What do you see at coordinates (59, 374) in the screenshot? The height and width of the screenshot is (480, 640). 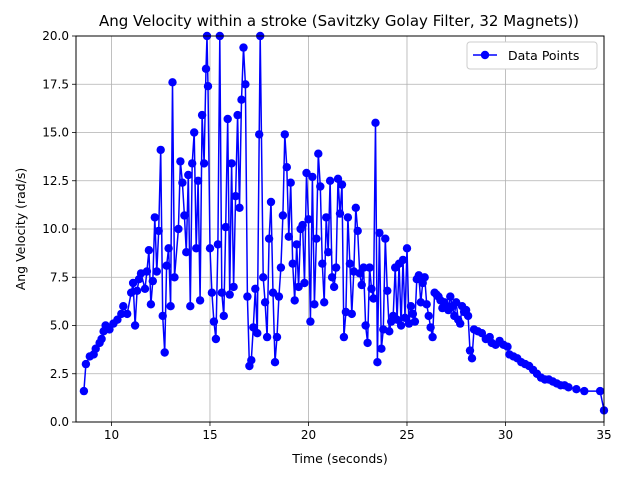 I see `y-tick-label: 2.5` at bounding box center [59, 374].